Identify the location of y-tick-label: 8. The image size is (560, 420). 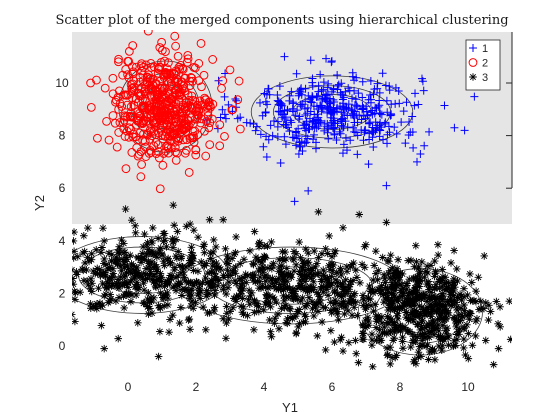
(62, 136).